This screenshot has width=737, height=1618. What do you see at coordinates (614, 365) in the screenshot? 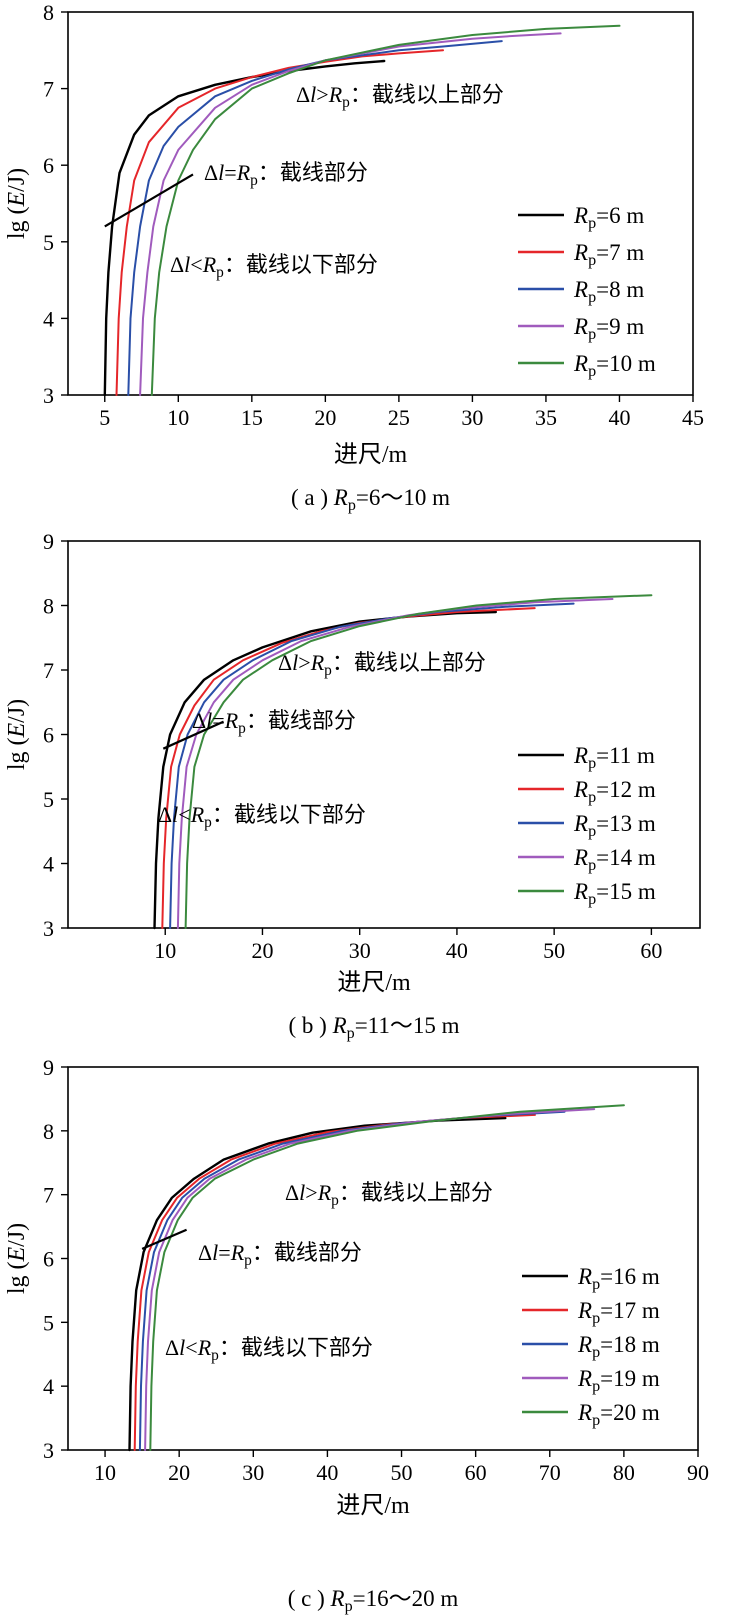
I see `legend-label: Rp=10 m` at bounding box center [614, 365].